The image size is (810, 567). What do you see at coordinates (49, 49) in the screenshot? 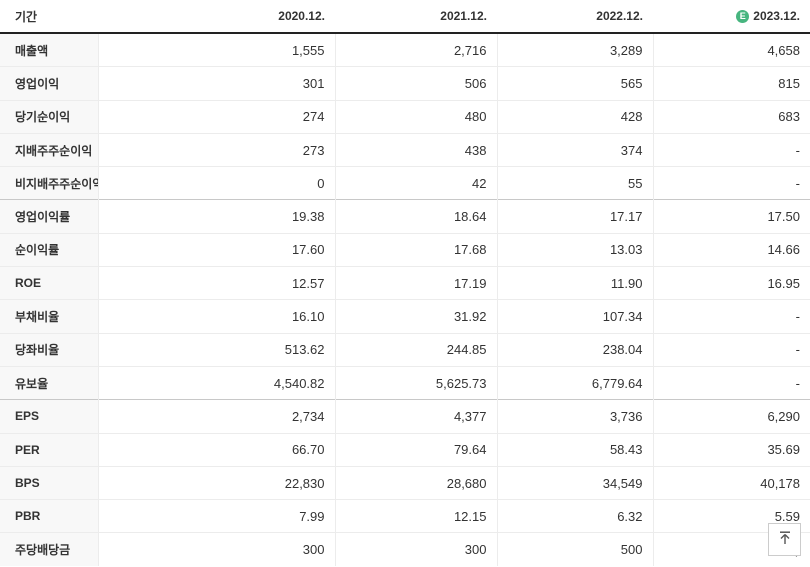
I see `row-label: 매출액` at bounding box center [49, 49].